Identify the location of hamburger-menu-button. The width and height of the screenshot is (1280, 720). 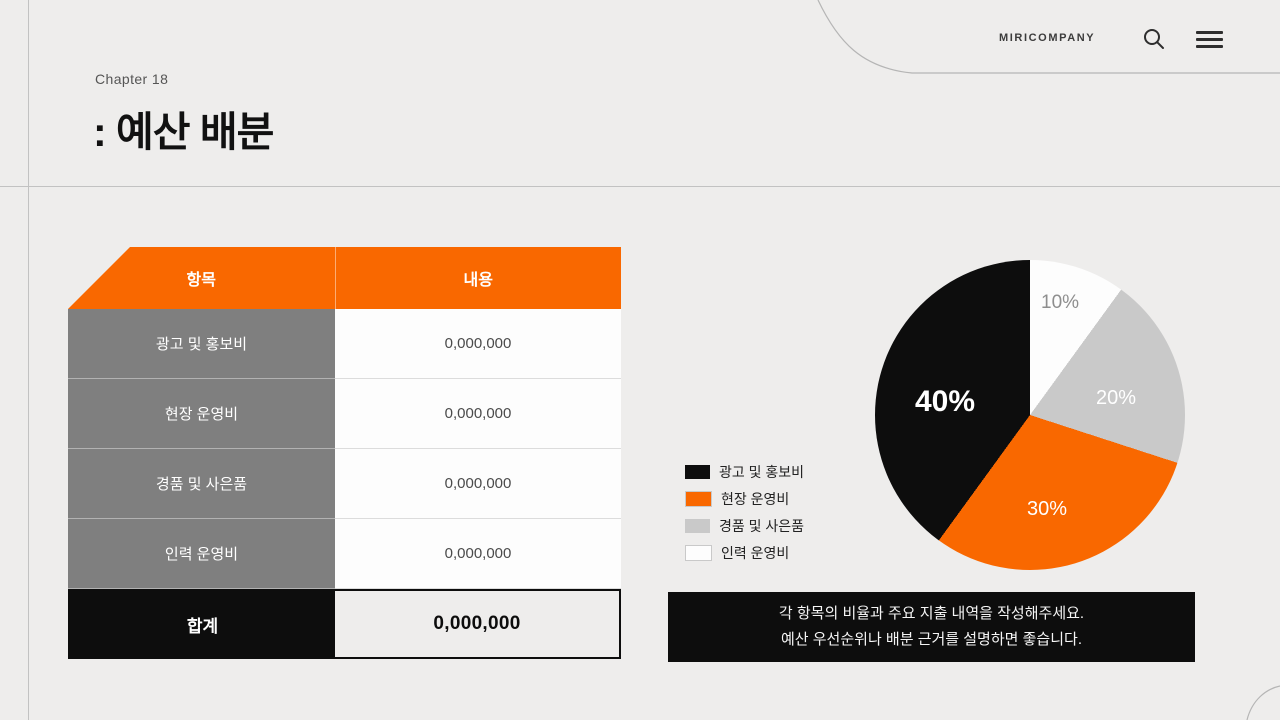
(1209, 39).